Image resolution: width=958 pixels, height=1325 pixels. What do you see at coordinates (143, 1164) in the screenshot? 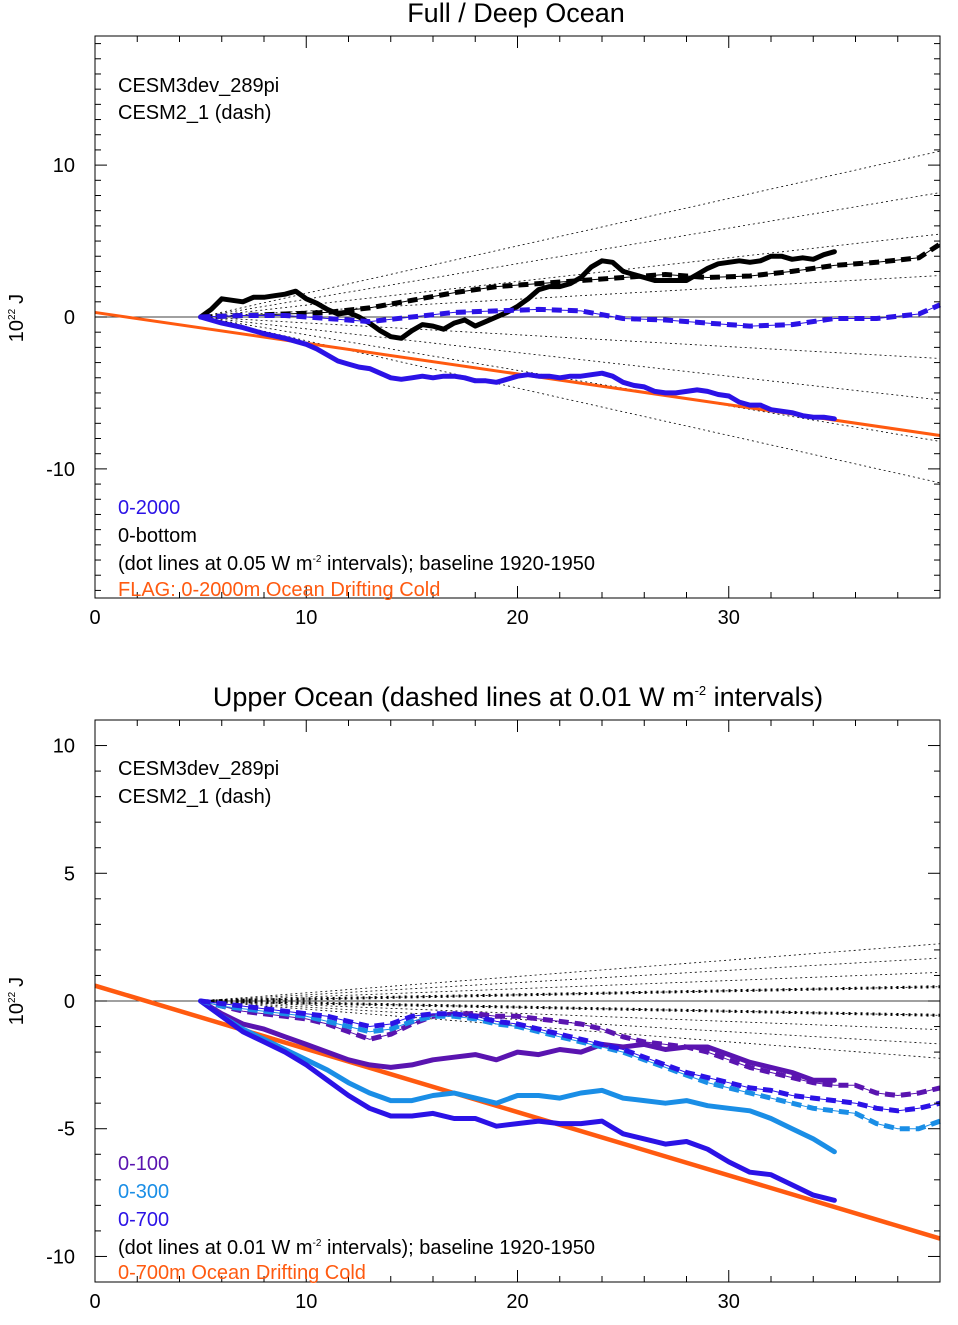
I see `legend-0-100: 0-100` at bounding box center [143, 1164].